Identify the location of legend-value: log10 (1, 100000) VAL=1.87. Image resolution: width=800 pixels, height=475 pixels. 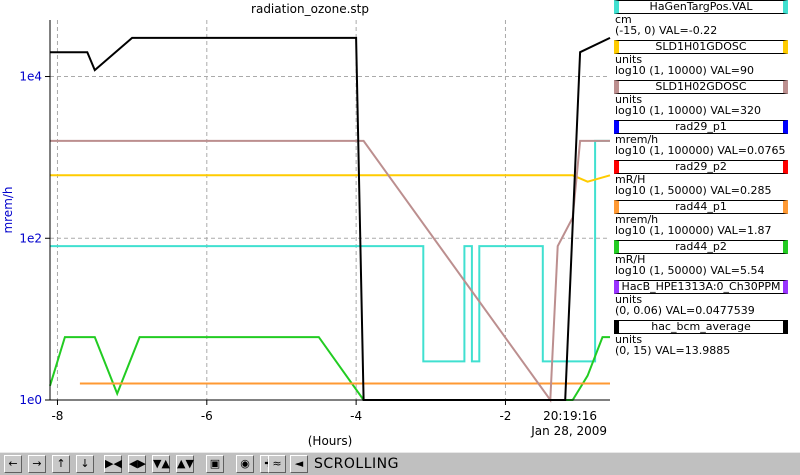
(693, 230).